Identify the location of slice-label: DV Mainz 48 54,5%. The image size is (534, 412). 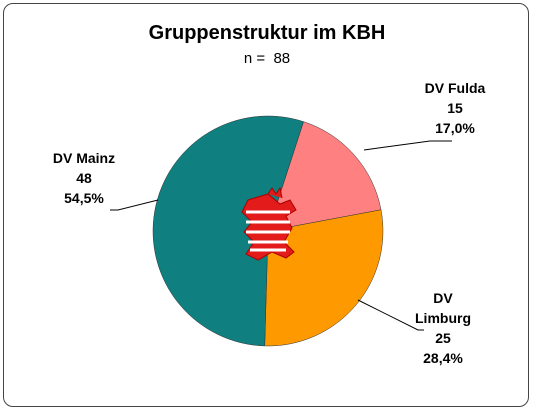
(84, 178).